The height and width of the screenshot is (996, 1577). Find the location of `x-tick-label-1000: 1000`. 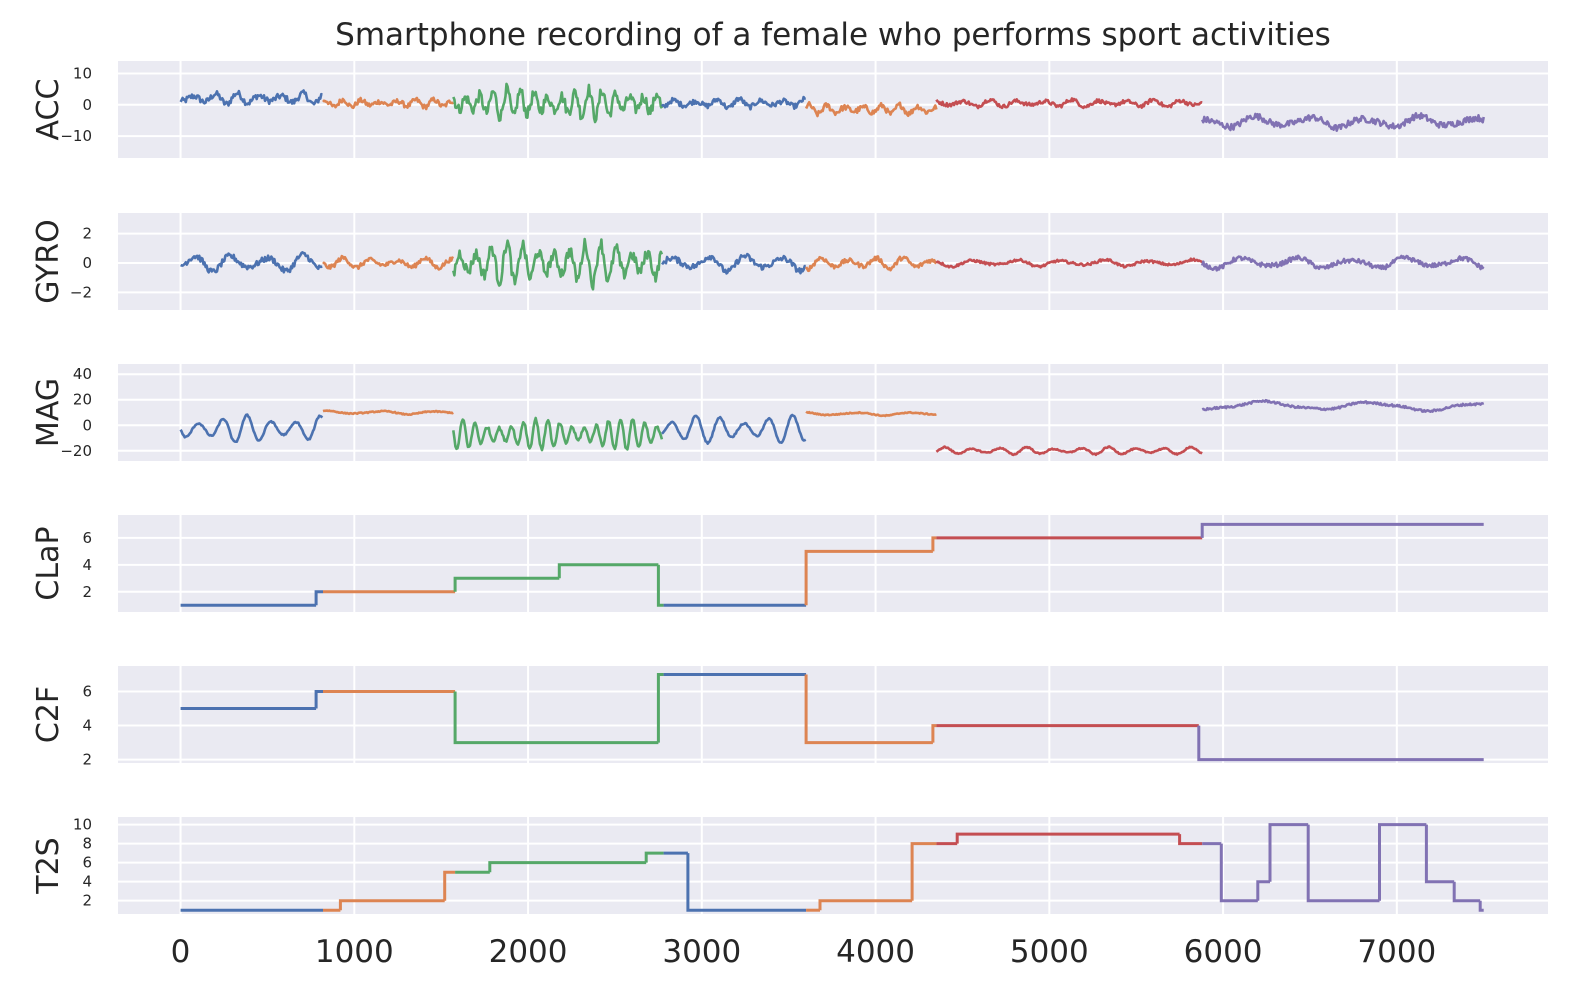

x-tick-label-1000: 1000 is located at coordinates (354, 952).